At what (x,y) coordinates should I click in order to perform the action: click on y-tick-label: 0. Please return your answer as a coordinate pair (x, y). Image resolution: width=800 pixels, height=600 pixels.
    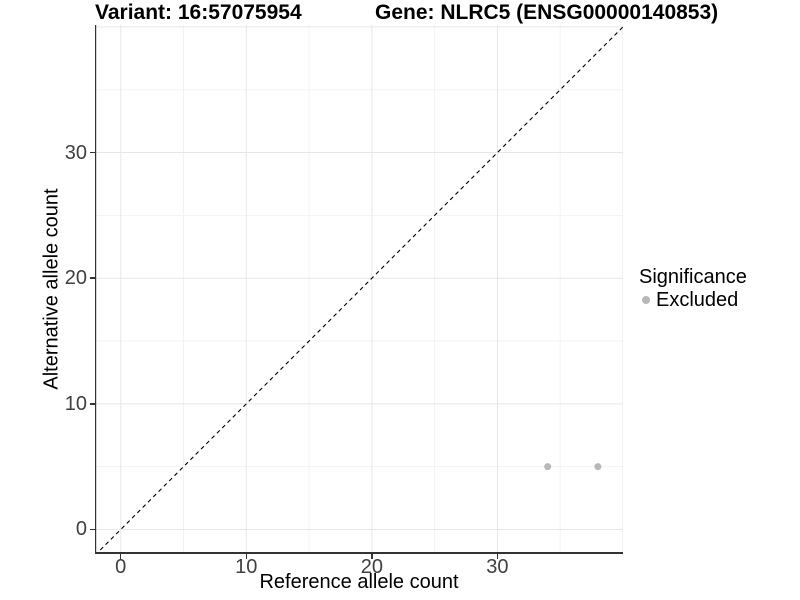
    Looking at the image, I should click on (81, 529).